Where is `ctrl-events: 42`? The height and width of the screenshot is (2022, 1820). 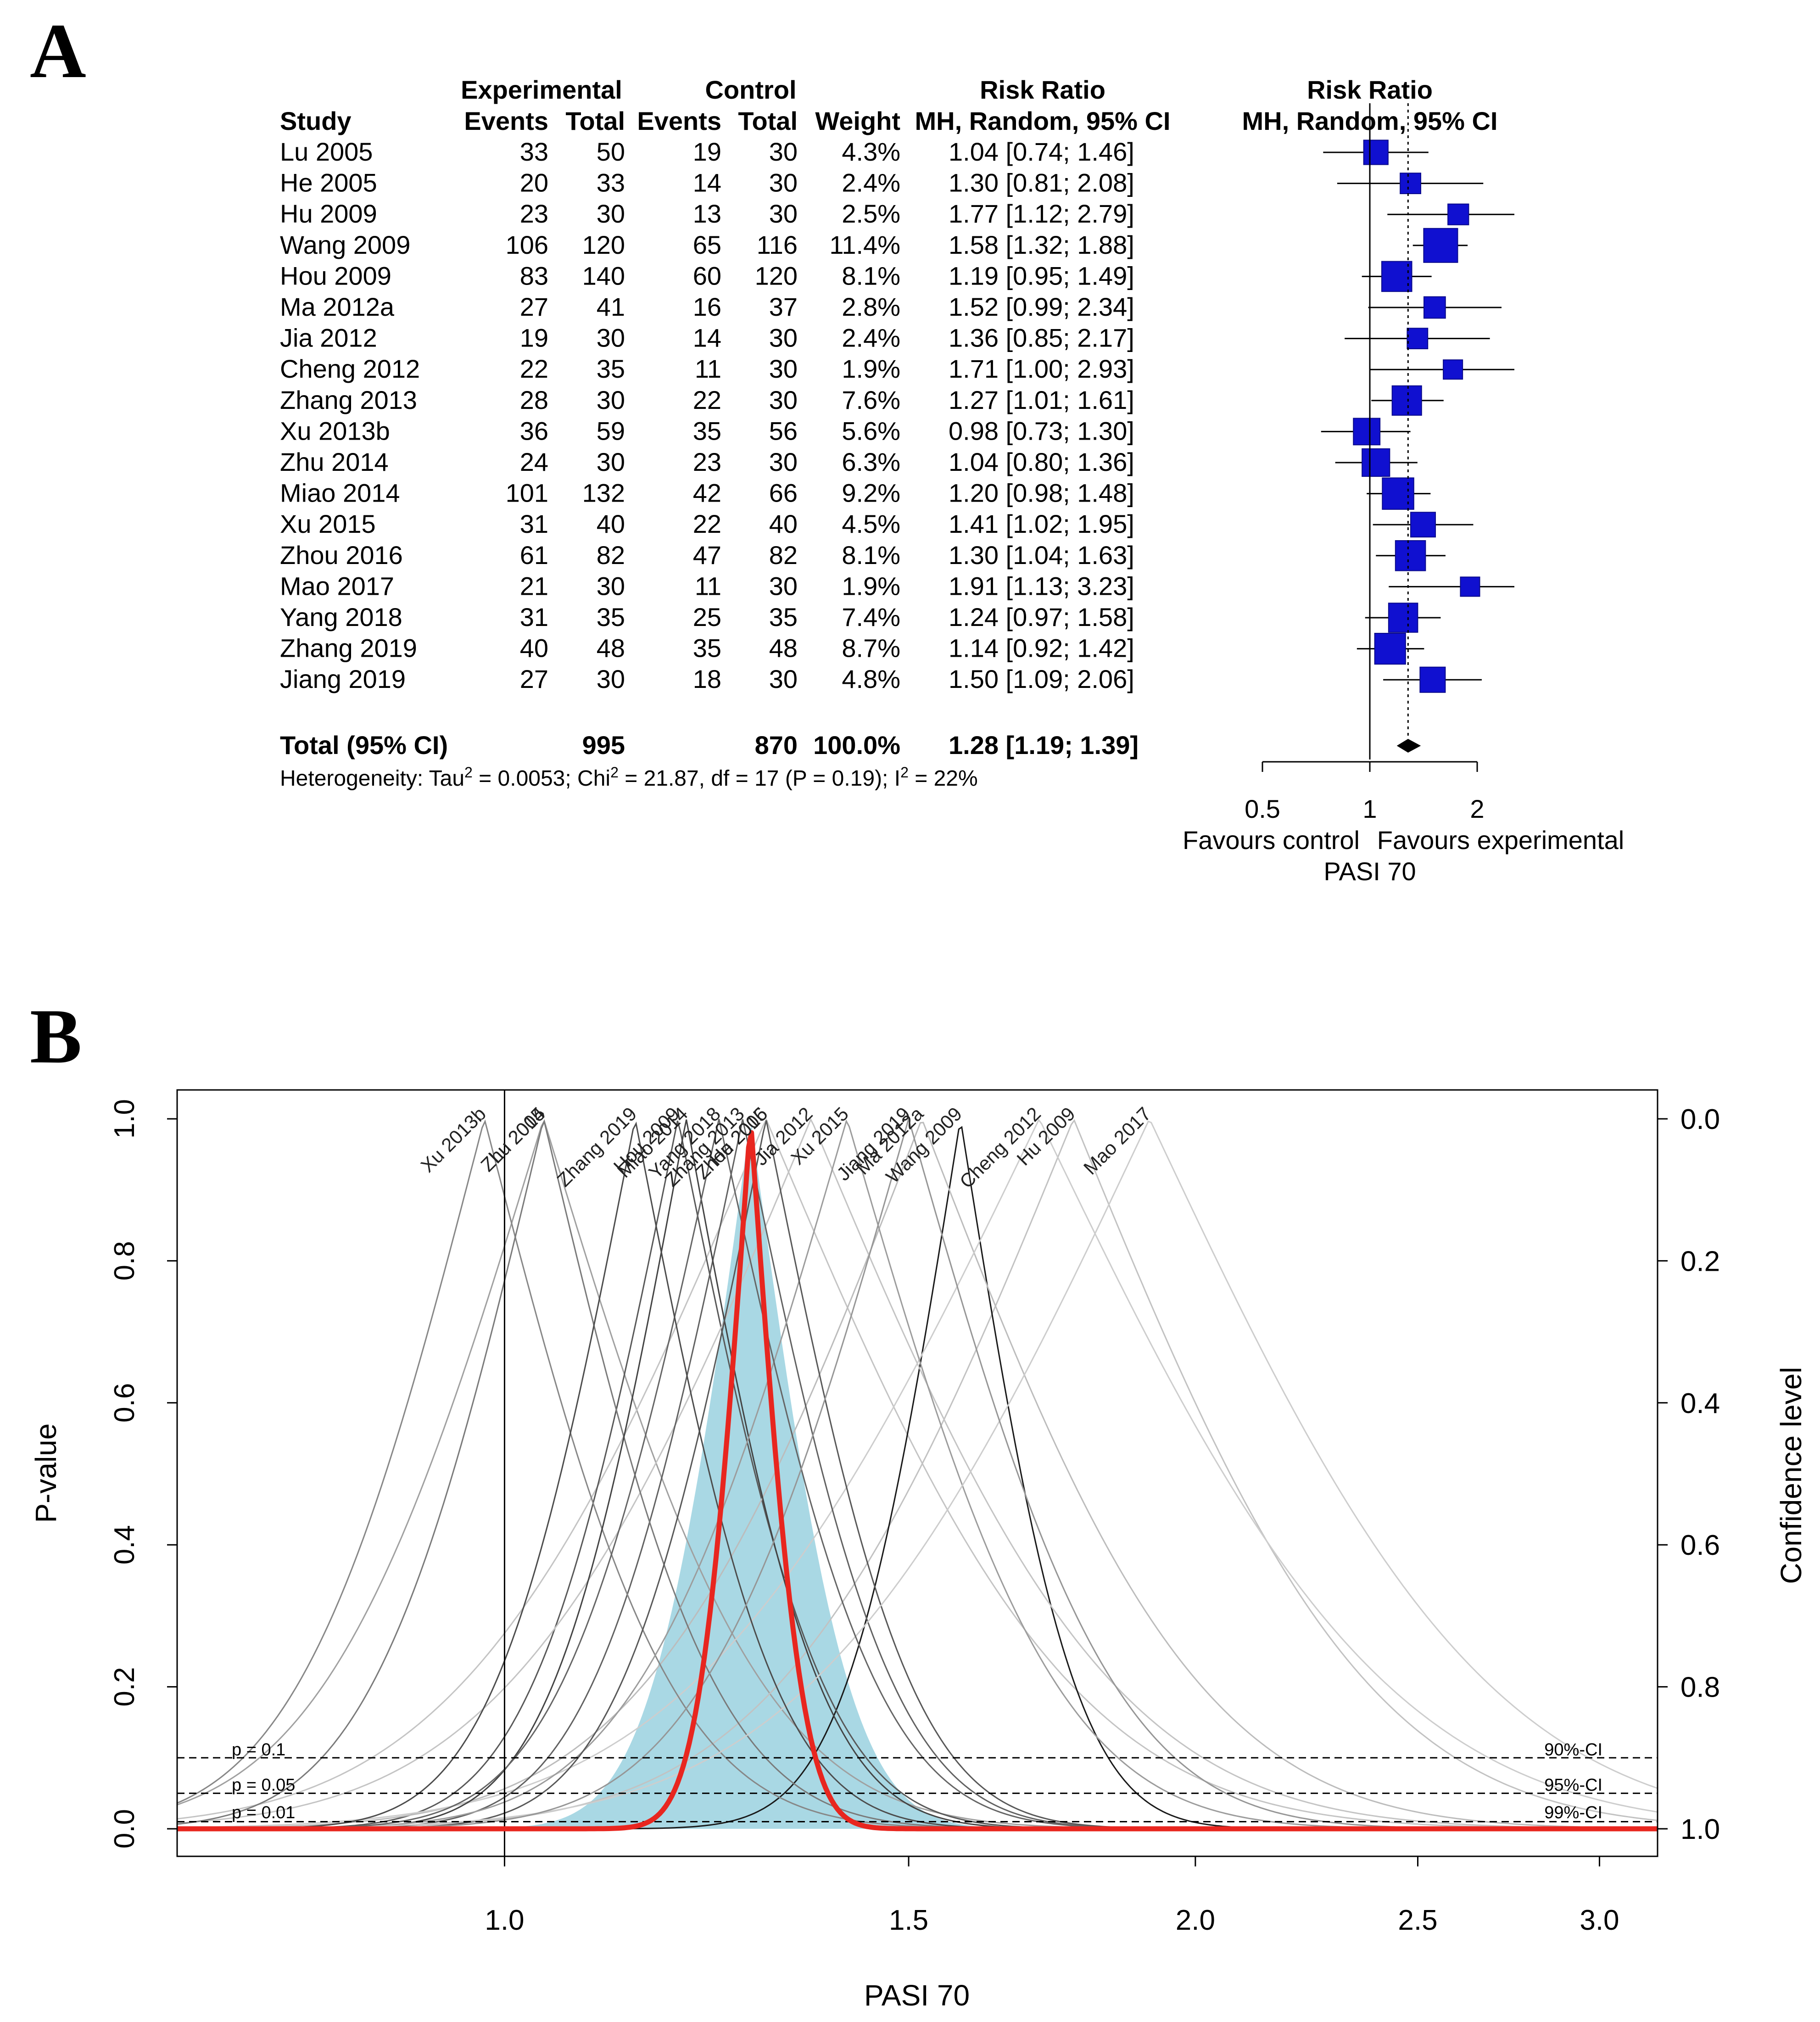
ctrl-events: 42 is located at coordinates (707, 494).